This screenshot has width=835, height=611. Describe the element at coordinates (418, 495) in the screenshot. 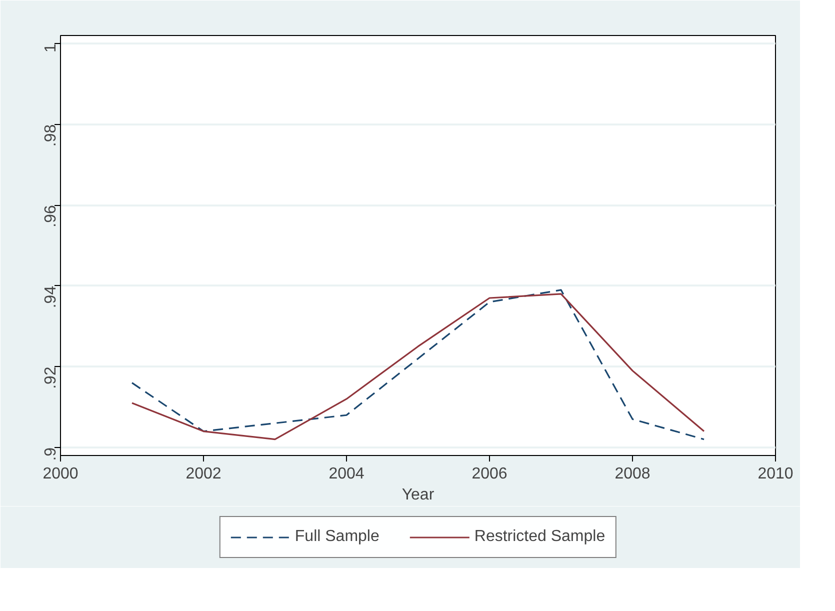

I see `x-axis-title: Year` at that location.